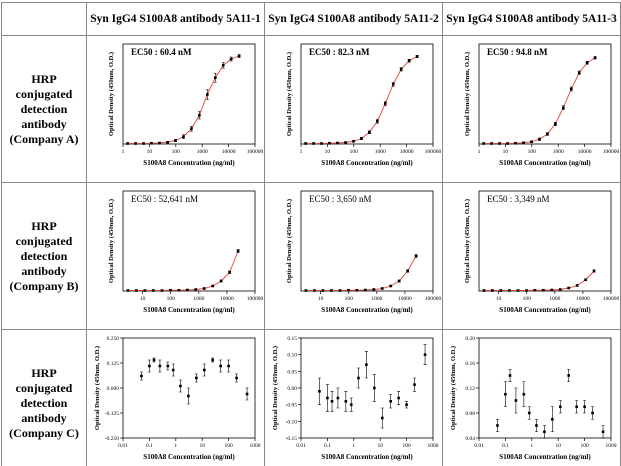  I want to click on column-header: Syn IgG4 S100A8 antibody 5A11-1, so click(175, 19).